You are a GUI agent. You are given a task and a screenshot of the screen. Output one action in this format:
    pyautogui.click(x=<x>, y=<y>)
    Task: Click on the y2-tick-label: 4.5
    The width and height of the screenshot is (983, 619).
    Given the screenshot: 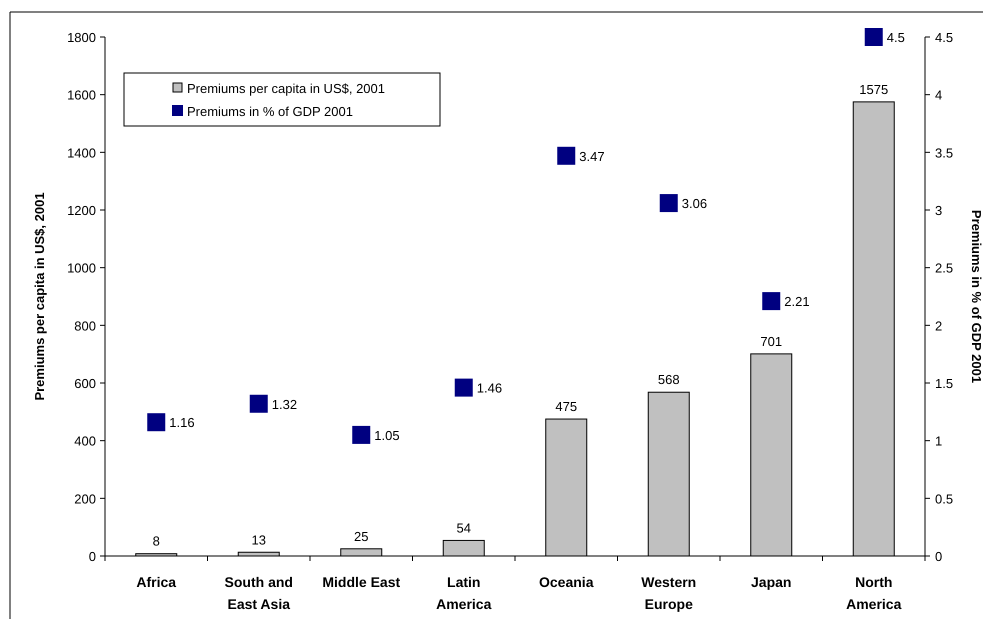 What is the action you would take?
    pyautogui.click(x=944, y=37)
    